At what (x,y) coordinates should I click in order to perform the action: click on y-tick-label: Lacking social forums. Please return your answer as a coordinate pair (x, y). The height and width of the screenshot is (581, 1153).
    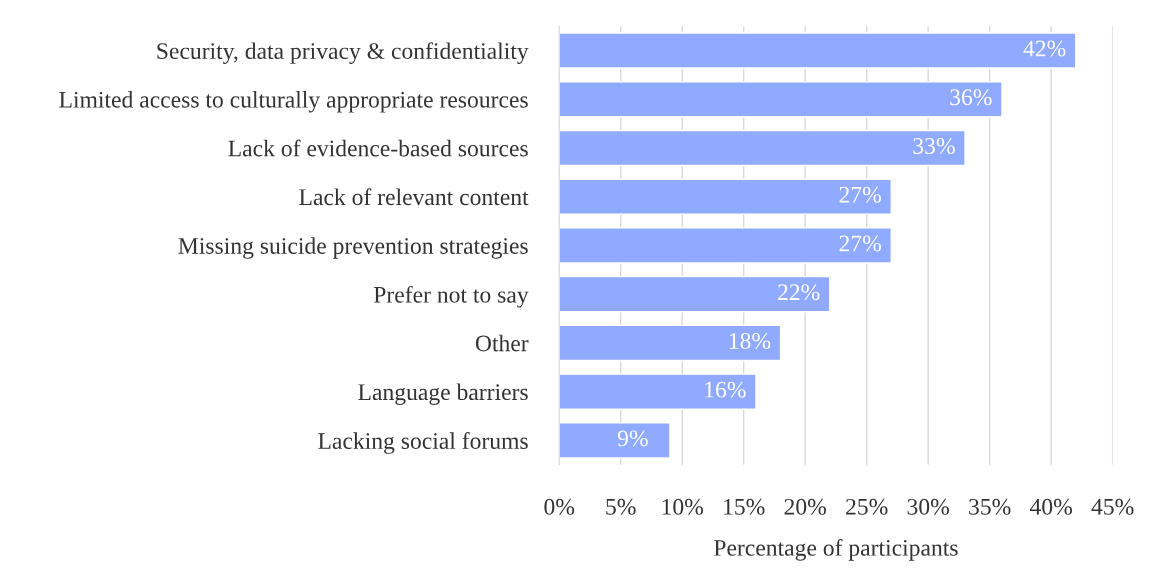
    Looking at the image, I should click on (423, 443).